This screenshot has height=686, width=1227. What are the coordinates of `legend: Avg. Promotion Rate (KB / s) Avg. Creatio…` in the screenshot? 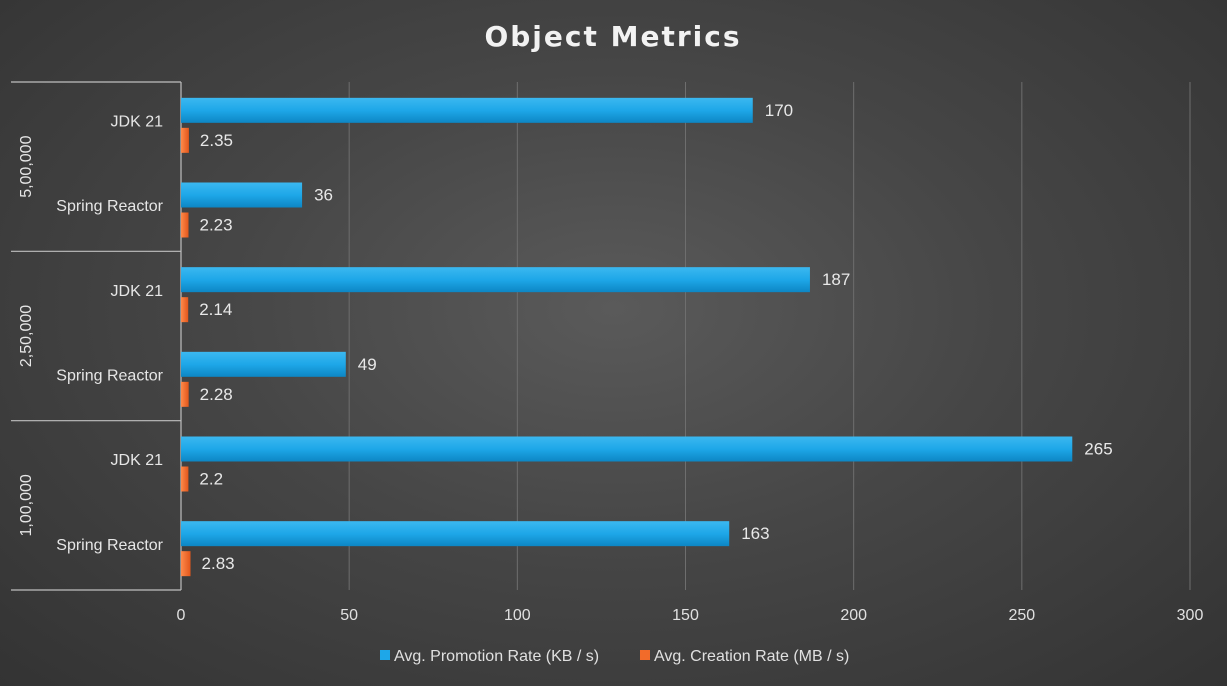 It's located at (614, 656).